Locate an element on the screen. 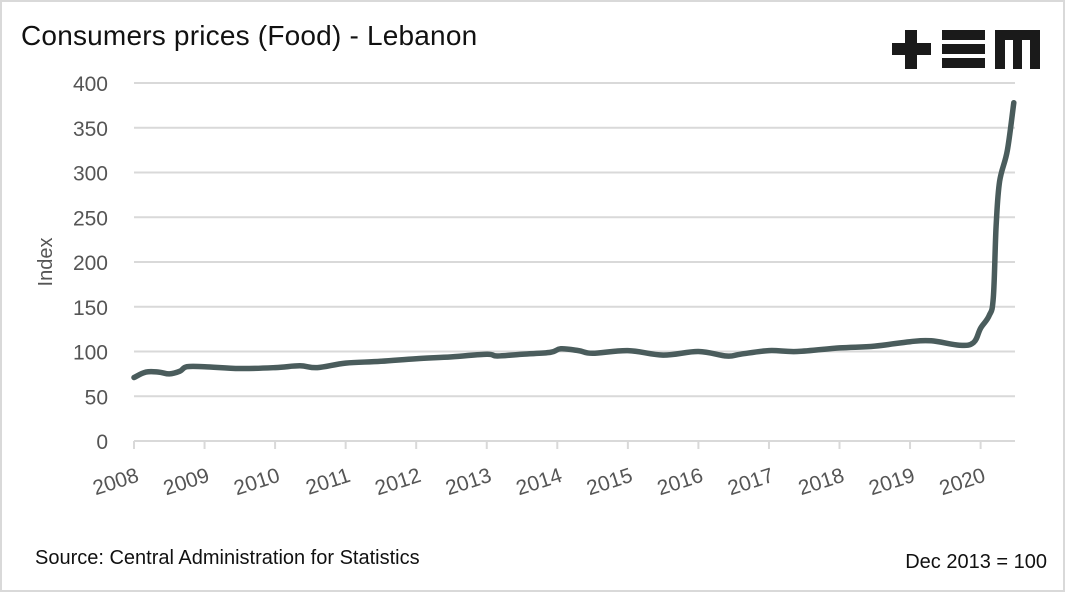 Image resolution: width=1065 pixels, height=592 pixels. y-tick-label: 0 is located at coordinates (102, 442).